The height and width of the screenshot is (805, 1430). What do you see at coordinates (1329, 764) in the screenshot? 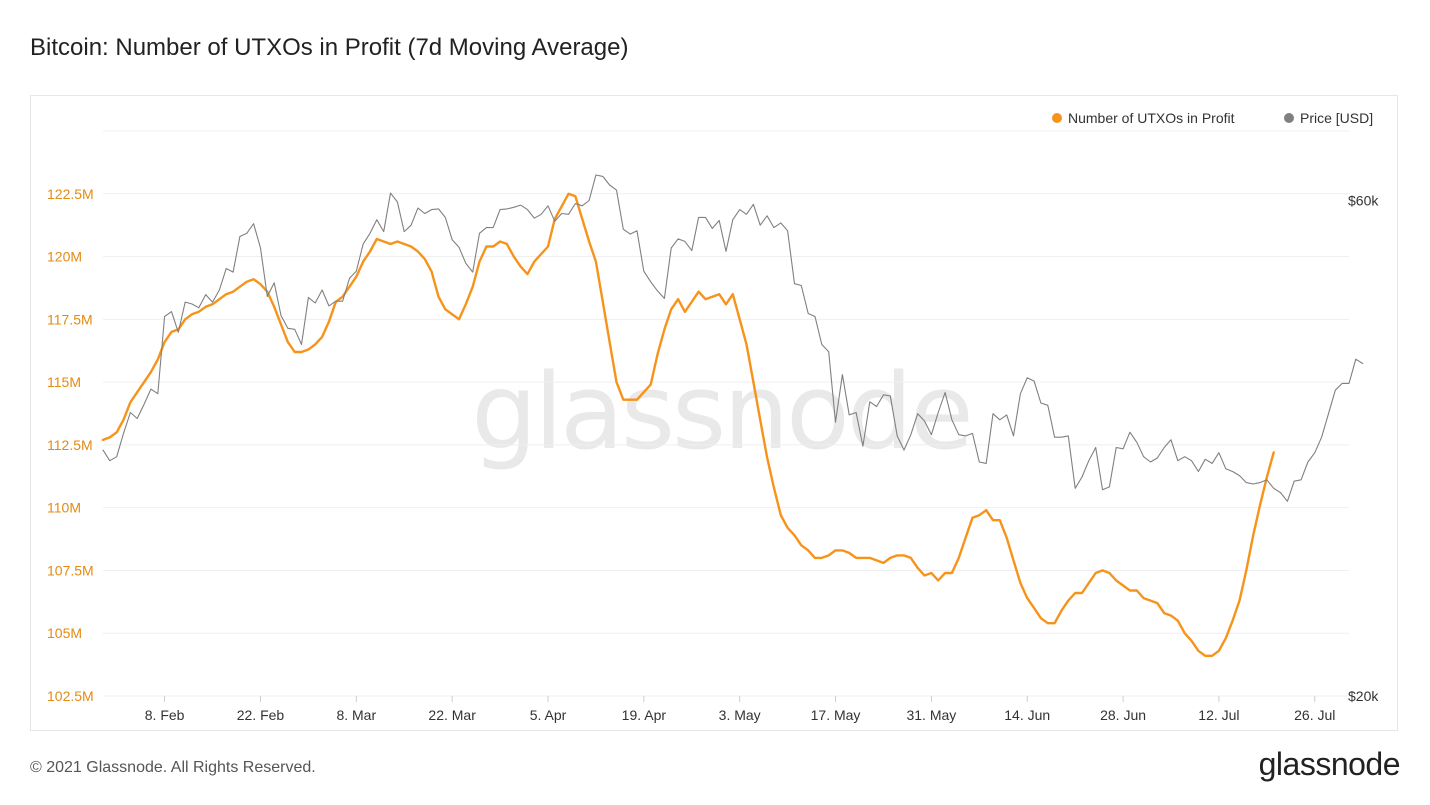
I see `glassnode-logo: glassnode` at bounding box center [1329, 764].